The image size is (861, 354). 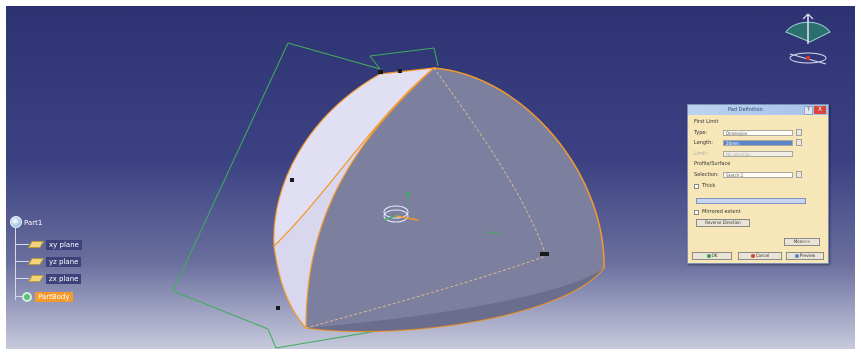 What do you see at coordinates (751, 201) in the screenshot?
I see `reverse-side-bar` at bounding box center [751, 201].